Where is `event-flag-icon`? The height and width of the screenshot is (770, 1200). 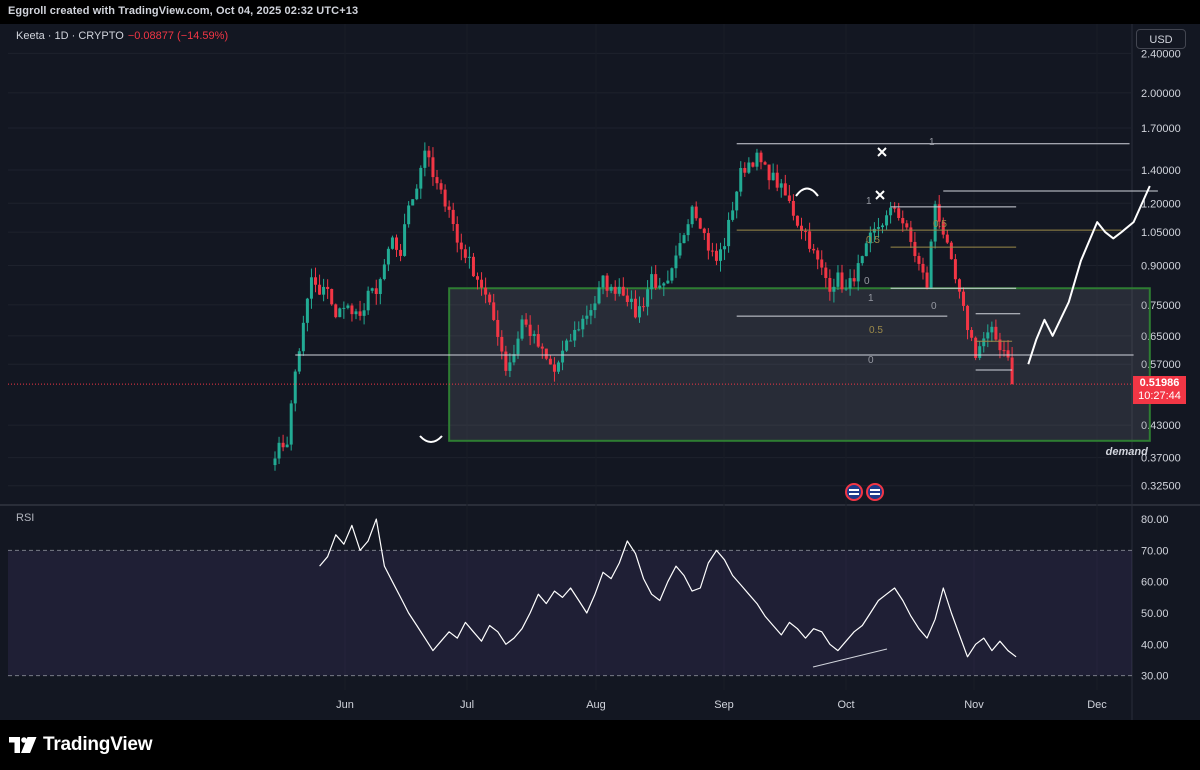
event-flag-icon is located at coordinates (854, 492).